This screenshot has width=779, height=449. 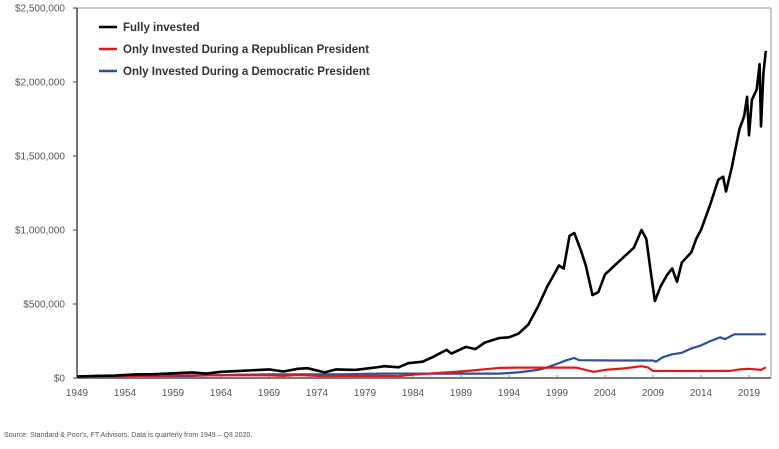 I want to click on series-republican, so click(x=422, y=371).